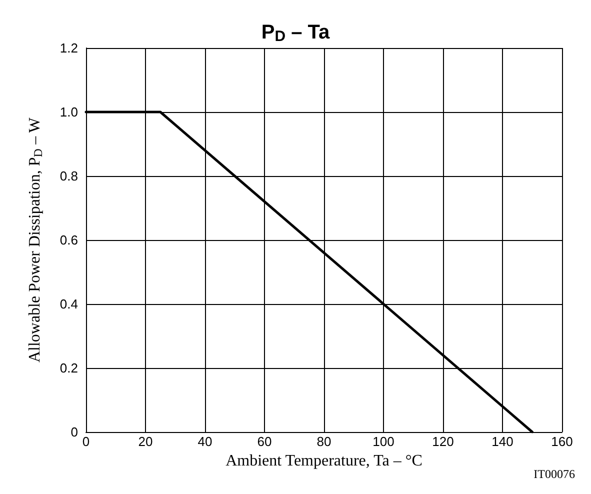  What do you see at coordinates (69, 368) in the screenshot?
I see `y-tick-label: 0.2` at bounding box center [69, 368].